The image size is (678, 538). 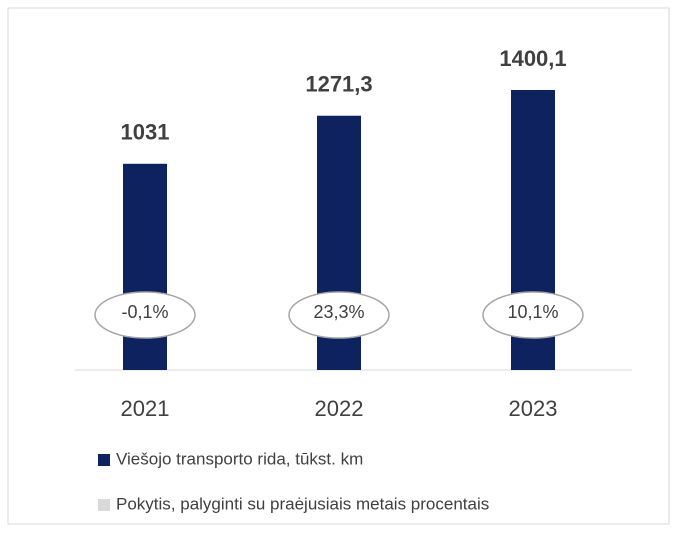 What do you see at coordinates (338, 84) in the screenshot?
I see `bar-value-label: 1271,3` at bounding box center [338, 84].